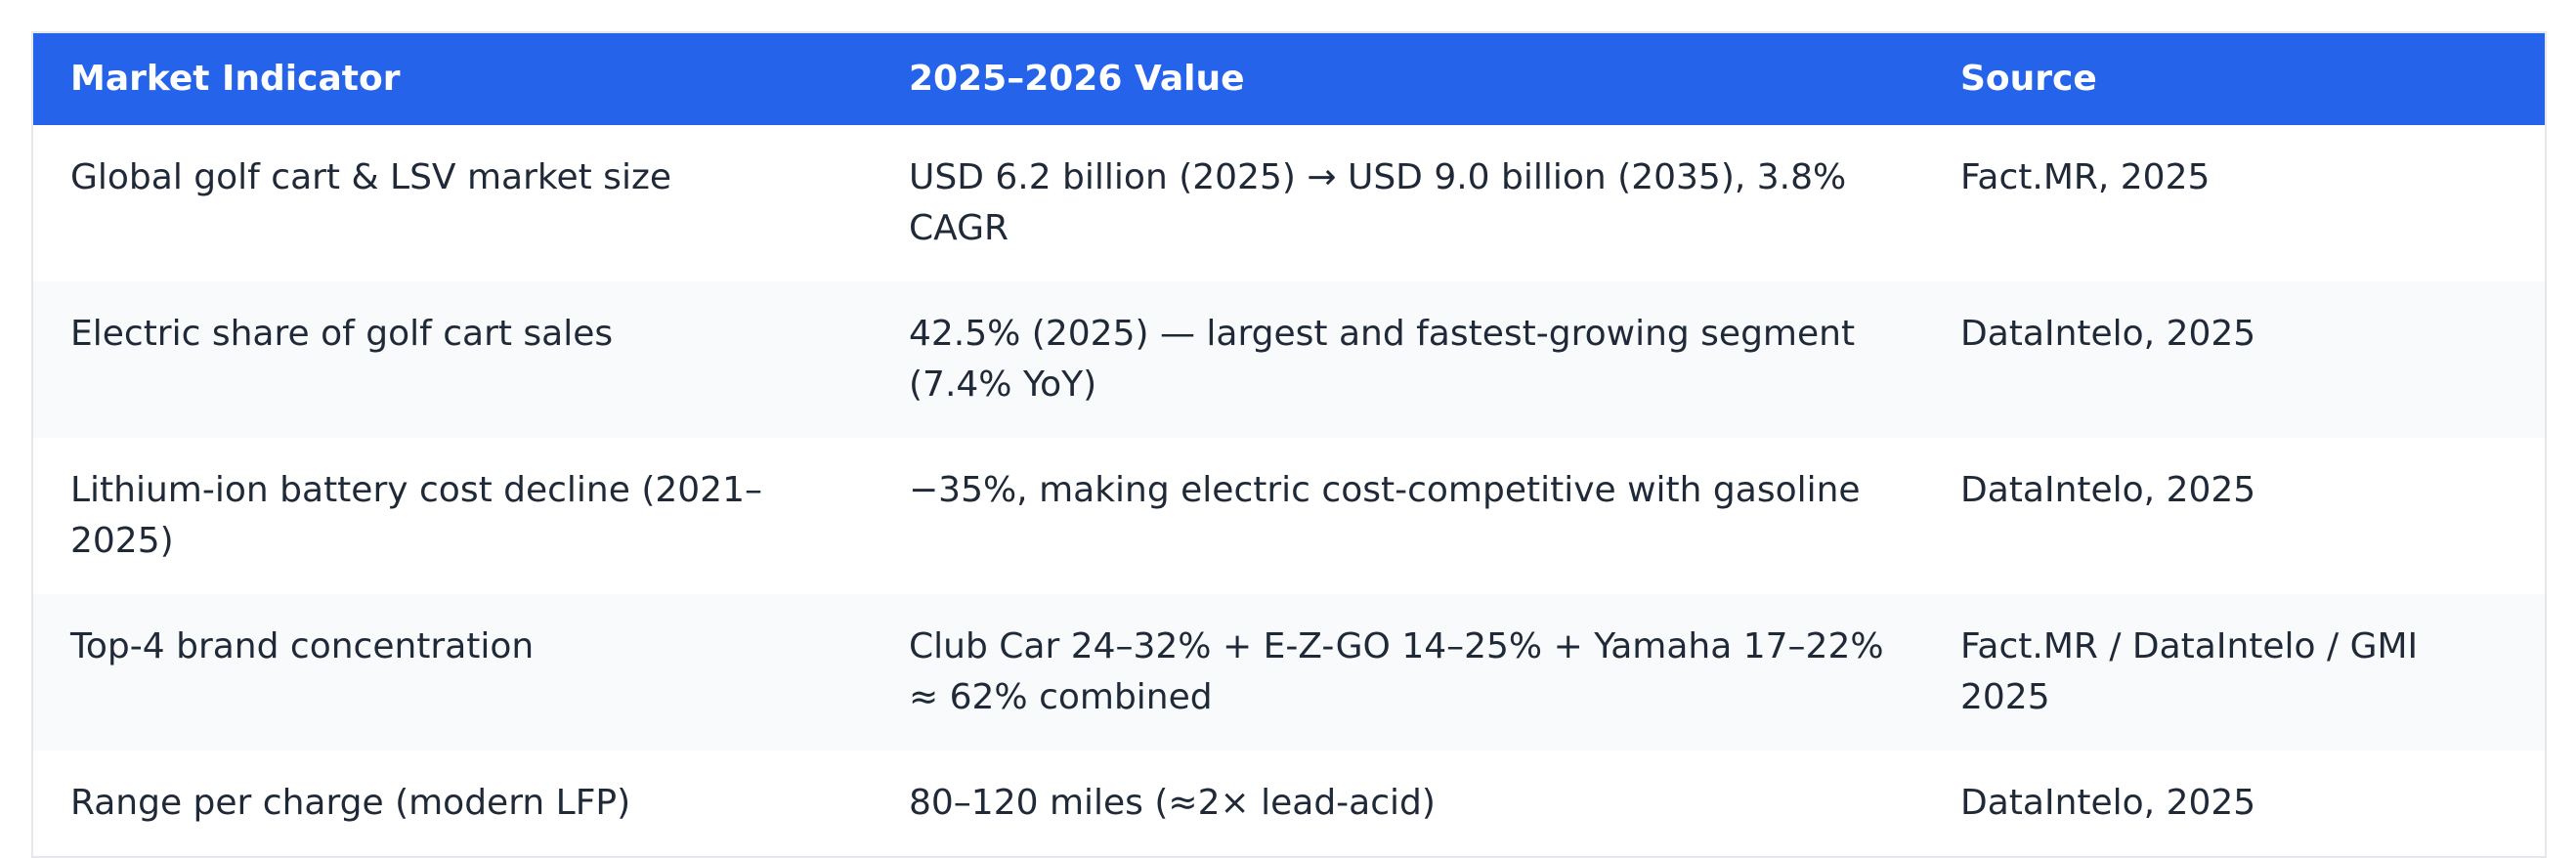  Describe the element at coordinates (1397, 79) in the screenshot. I see `header-cell: 2025–2026 Value` at that location.